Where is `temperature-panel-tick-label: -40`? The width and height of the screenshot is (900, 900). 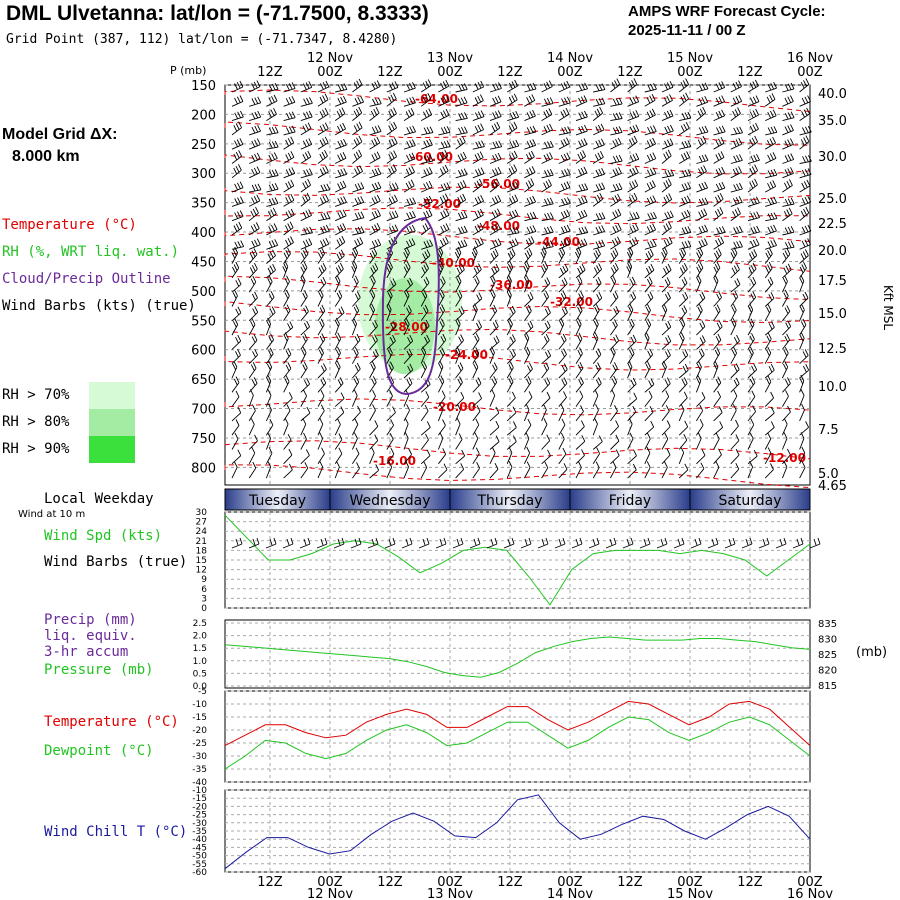
temperature-panel-tick-label: -40 is located at coordinates (199, 783).